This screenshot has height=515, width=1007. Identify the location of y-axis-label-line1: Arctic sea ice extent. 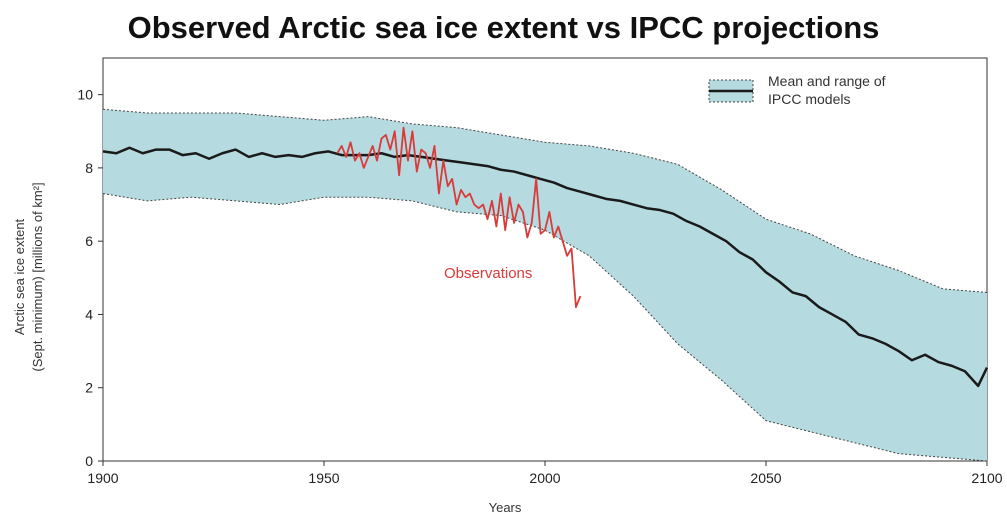
(19, 276).